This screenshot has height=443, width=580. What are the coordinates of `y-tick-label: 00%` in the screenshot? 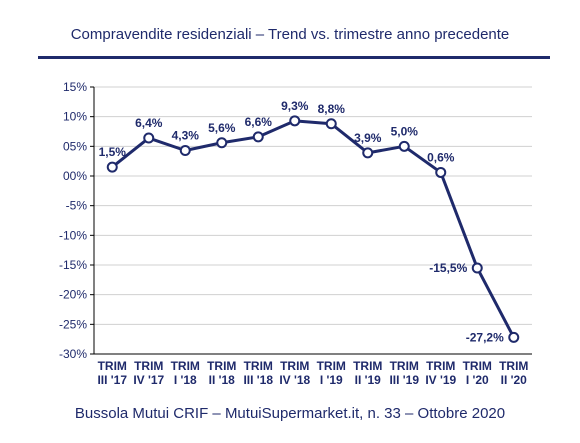 It's located at (75, 176).